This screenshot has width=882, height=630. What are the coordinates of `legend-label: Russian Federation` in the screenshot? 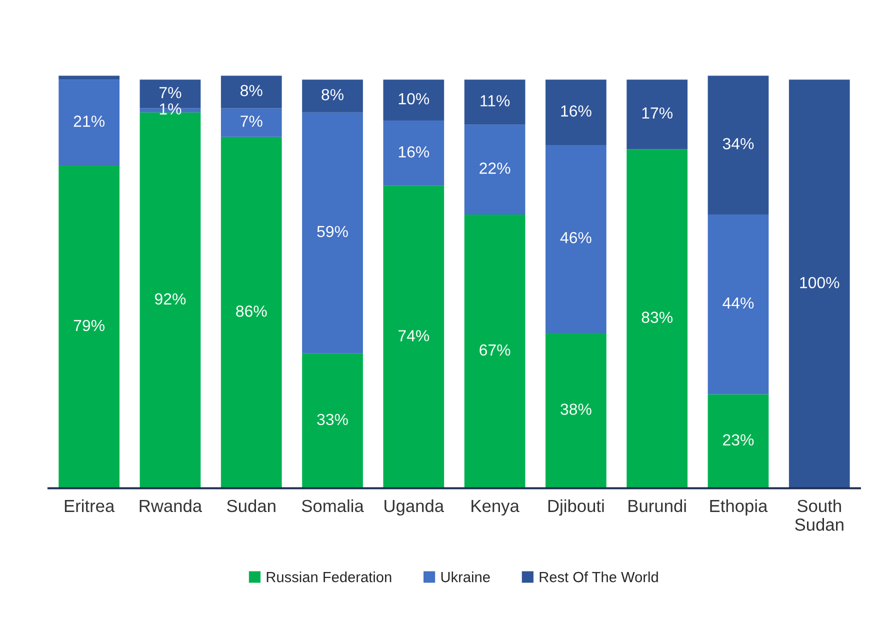 It's located at (329, 577).